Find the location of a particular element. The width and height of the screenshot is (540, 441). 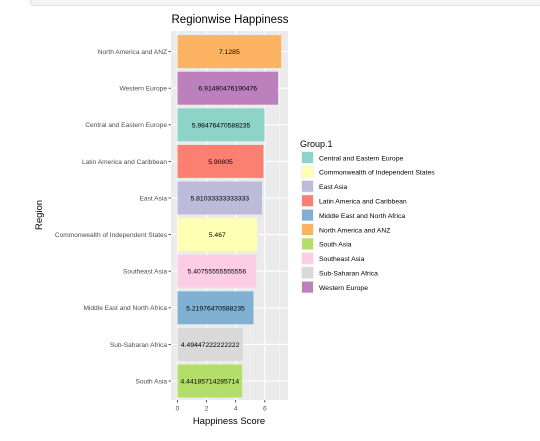

legend-label: South Asia is located at coordinates (335, 245).